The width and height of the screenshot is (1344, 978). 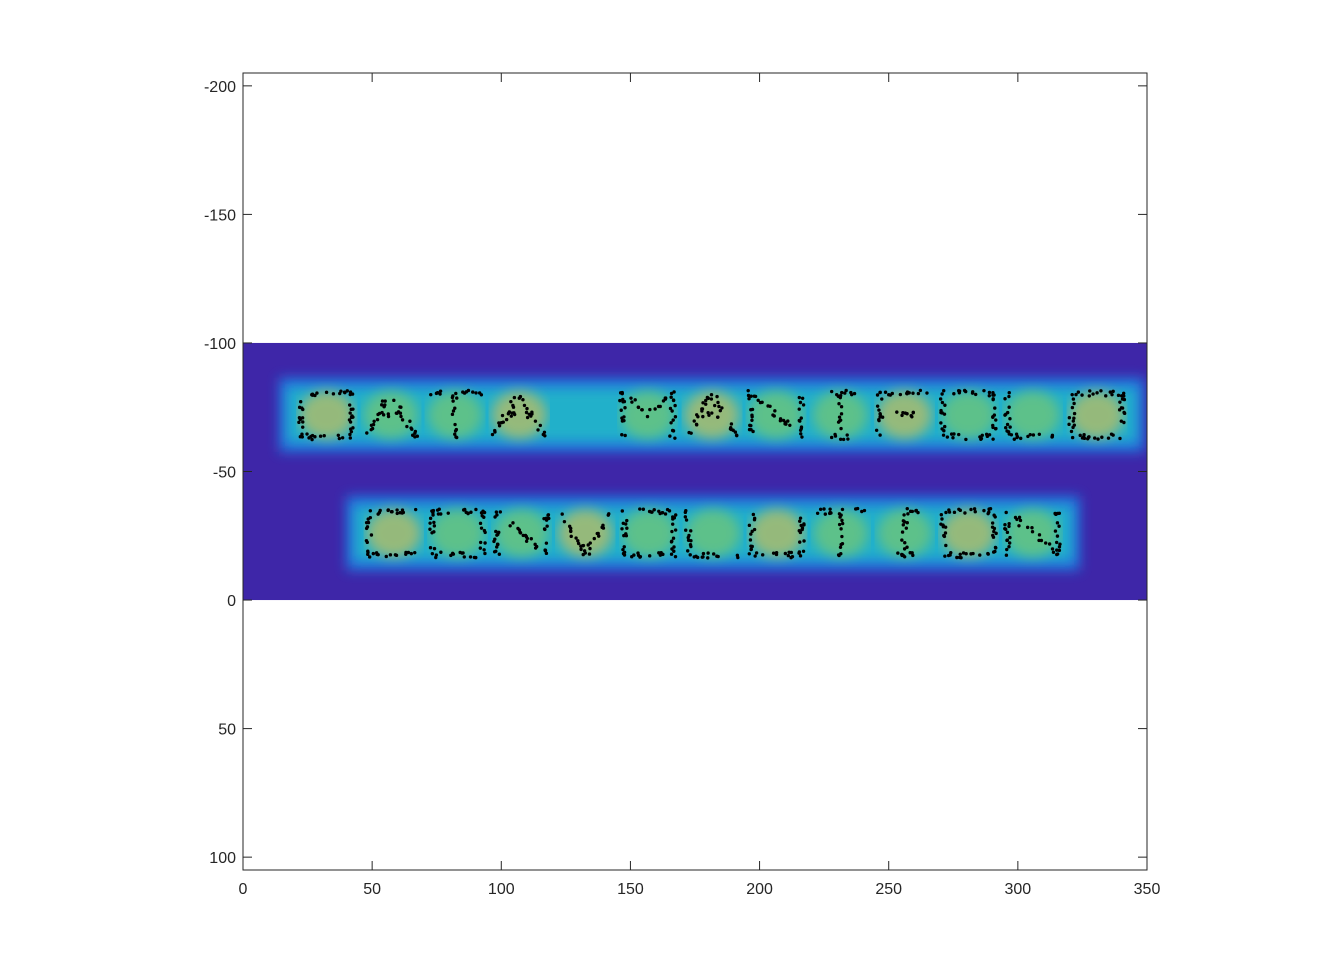 What do you see at coordinates (220, 215) in the screenshot?
I see `y-tick-label: -150` at bounding box center [220, 215].